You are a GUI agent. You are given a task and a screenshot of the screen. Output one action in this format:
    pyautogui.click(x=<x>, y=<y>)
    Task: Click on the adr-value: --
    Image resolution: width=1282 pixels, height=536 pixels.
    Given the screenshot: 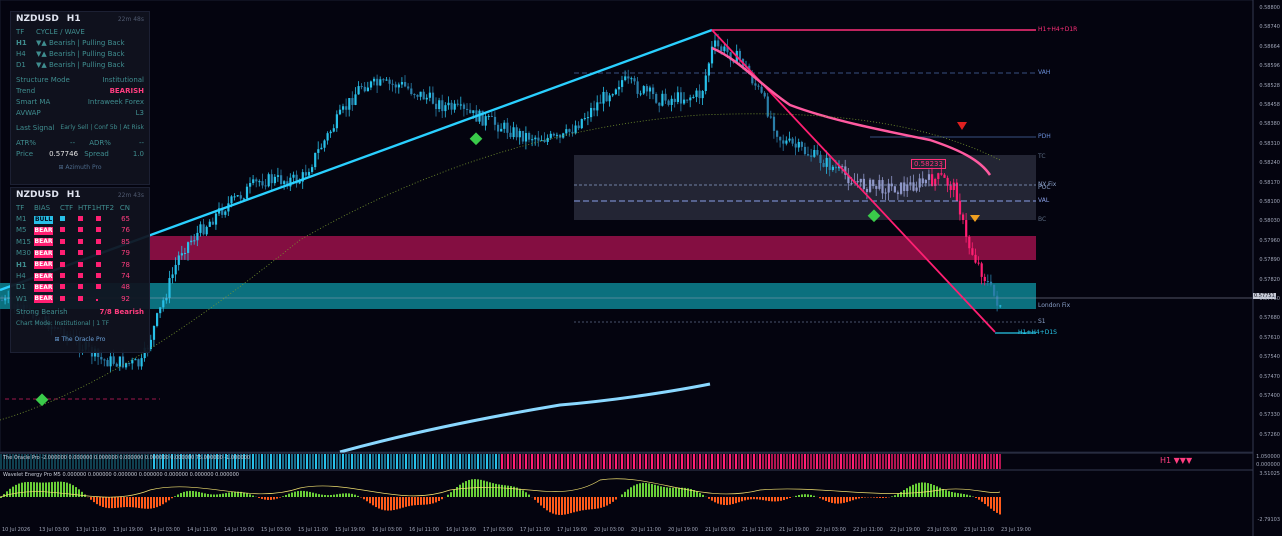 What is the action you would take?
    pyautogui.click(x=141, y=142)
    